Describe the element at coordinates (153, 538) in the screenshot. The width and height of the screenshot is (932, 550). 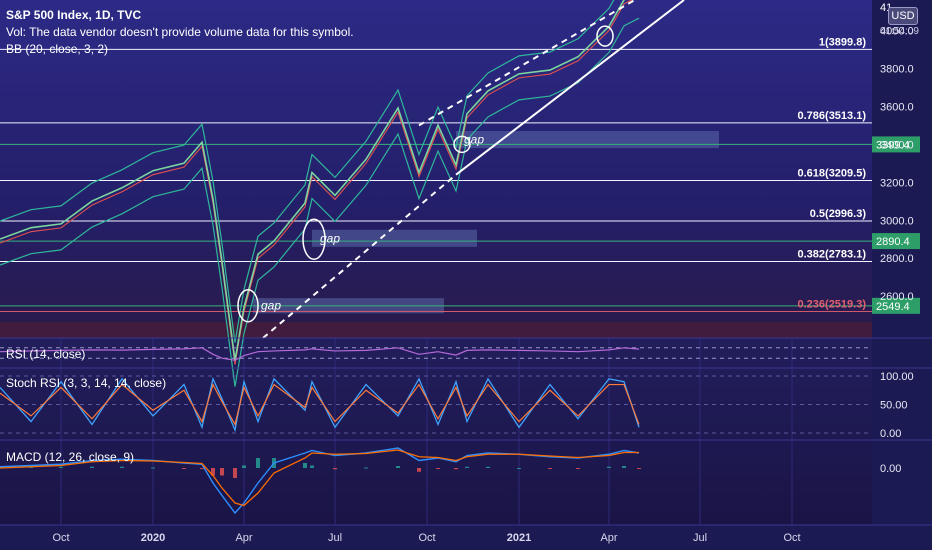
I see `time-axis-label: 2020` at that location.